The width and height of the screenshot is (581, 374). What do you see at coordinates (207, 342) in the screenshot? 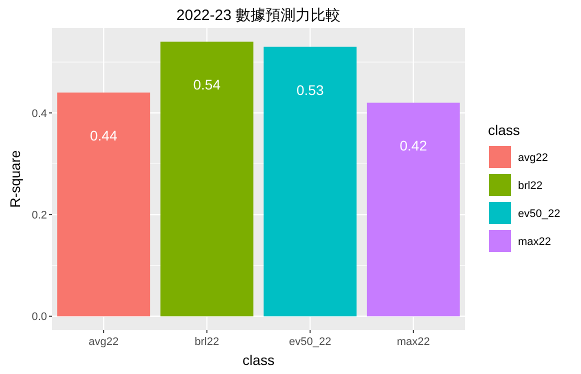
I see `x-tick-label: brl22` at bounding box center [207, 342].